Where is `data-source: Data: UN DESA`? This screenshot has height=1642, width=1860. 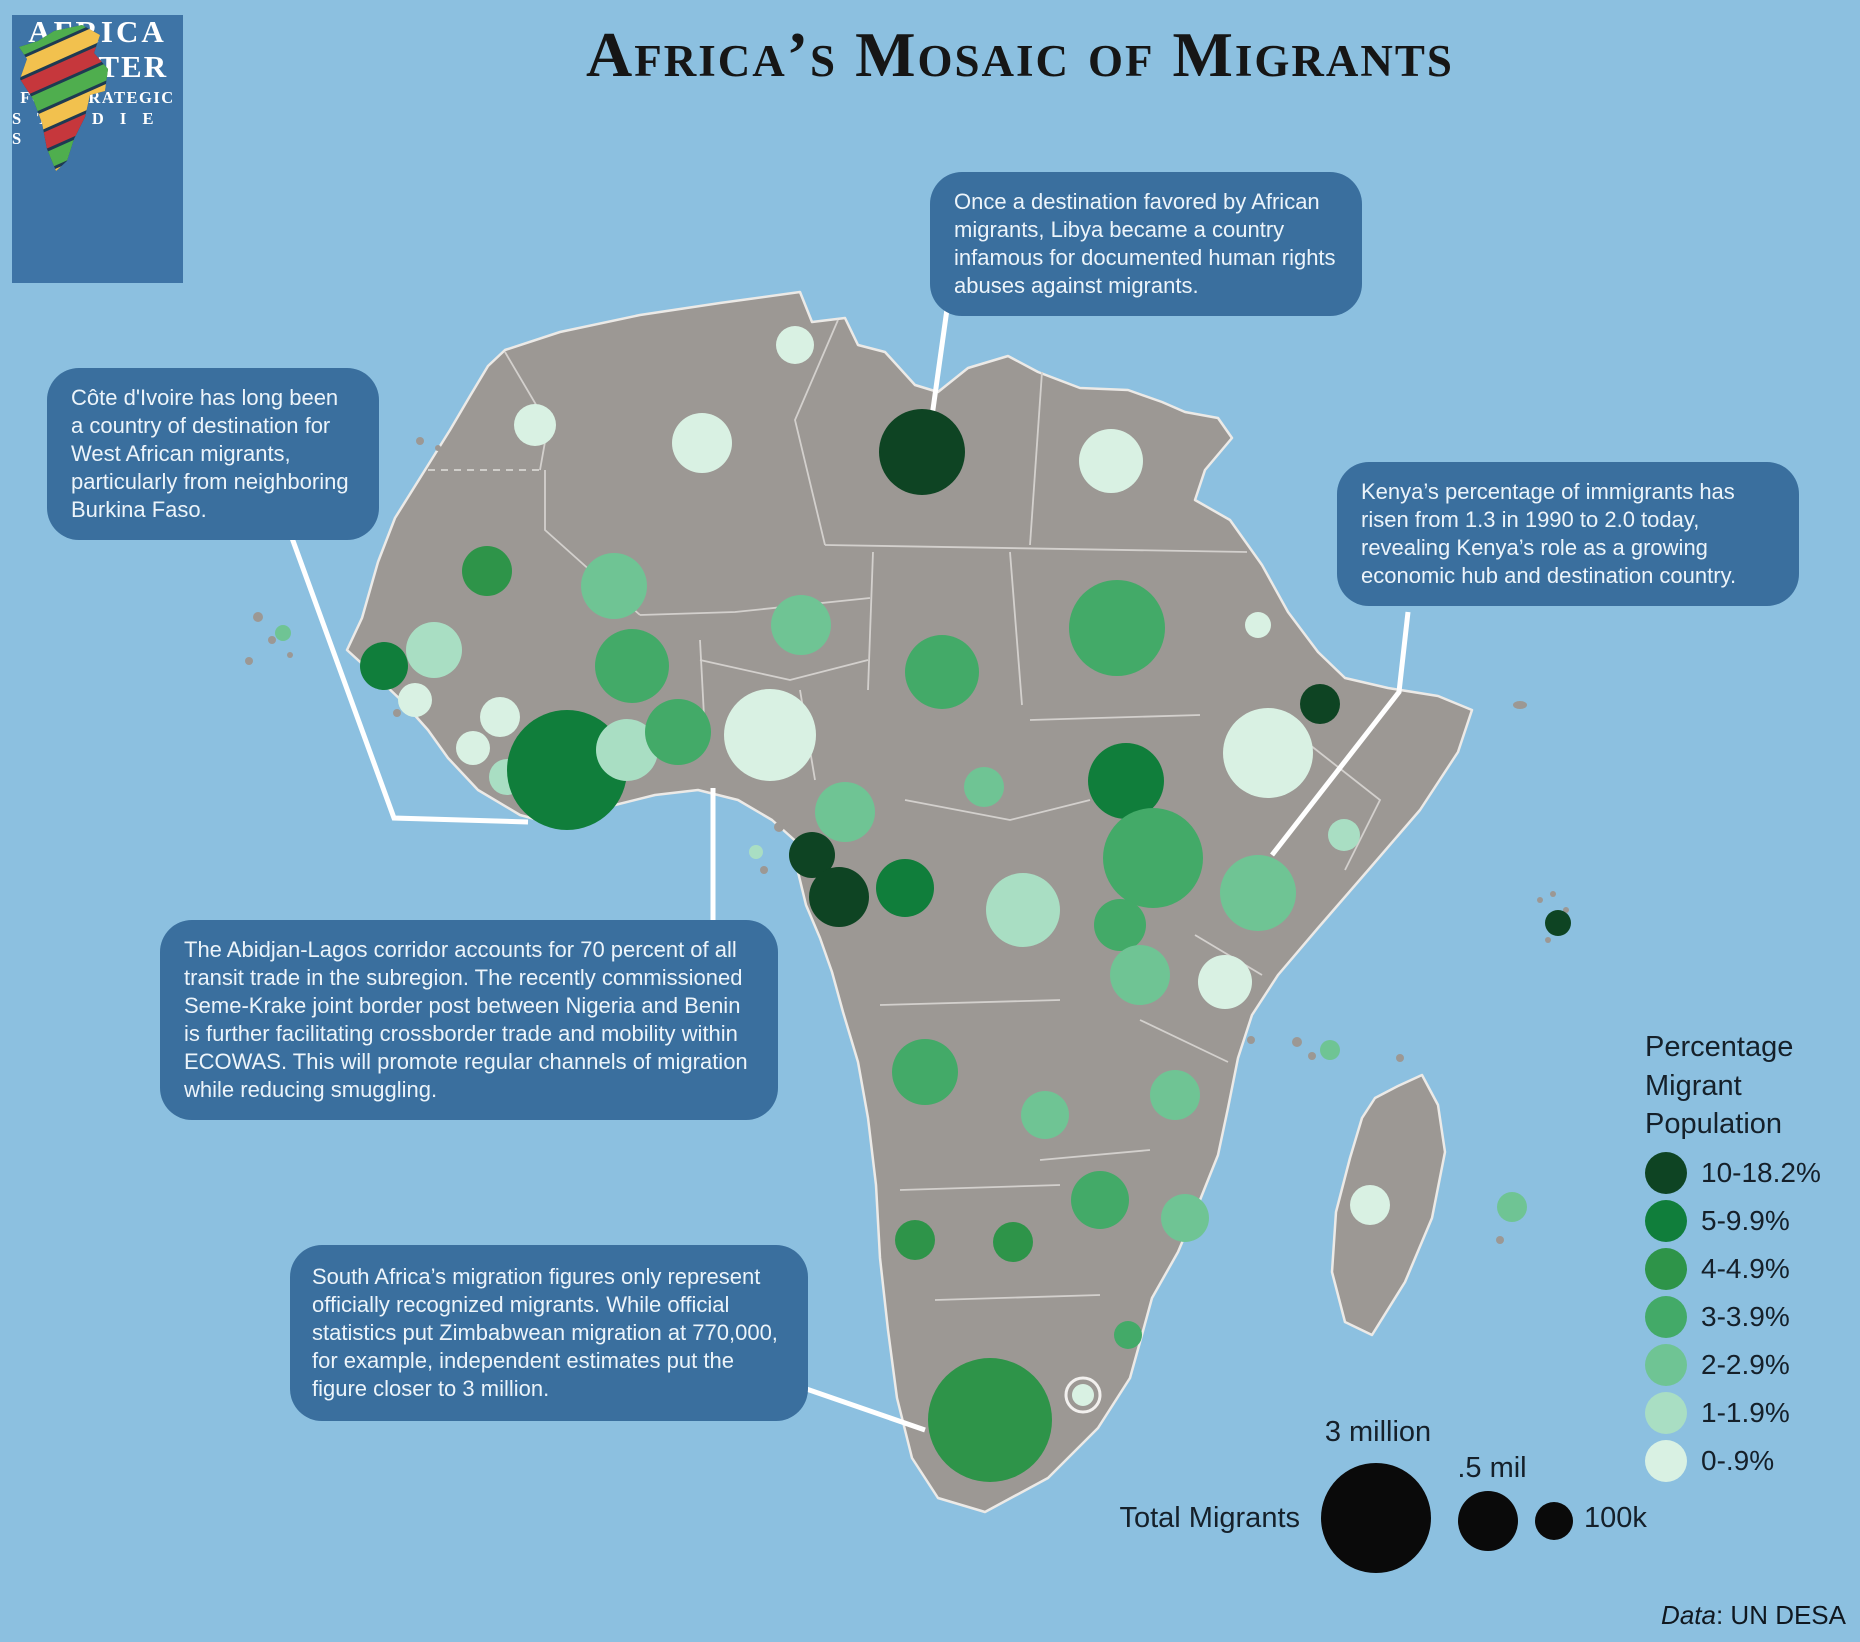
data-source: Data: UN DESA is located at coordinates (1753, 1615).